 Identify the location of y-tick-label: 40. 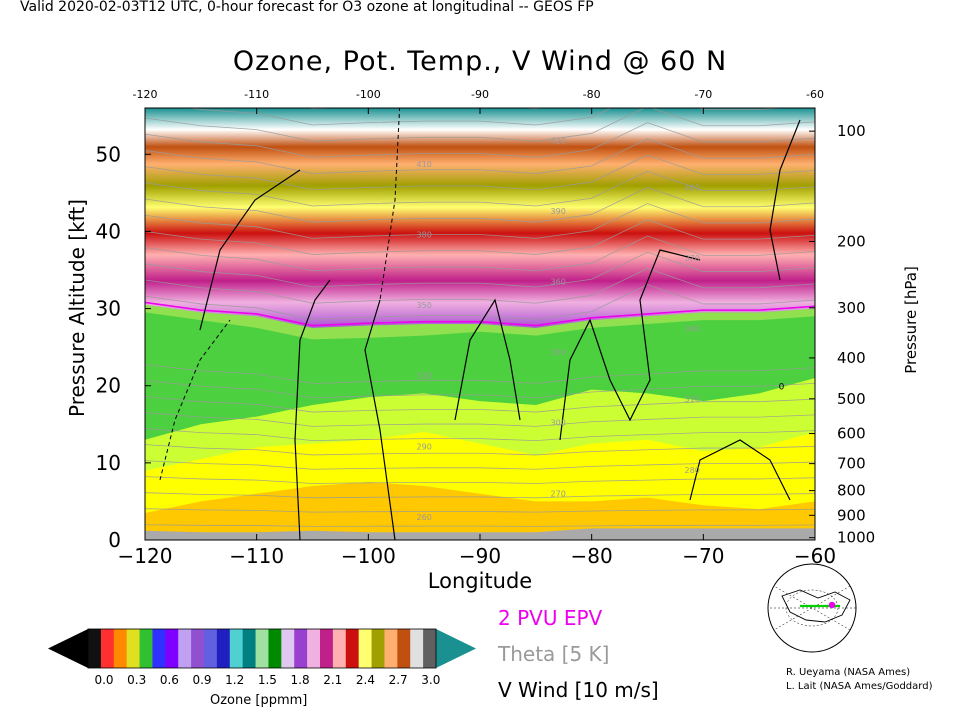
(108, 231).